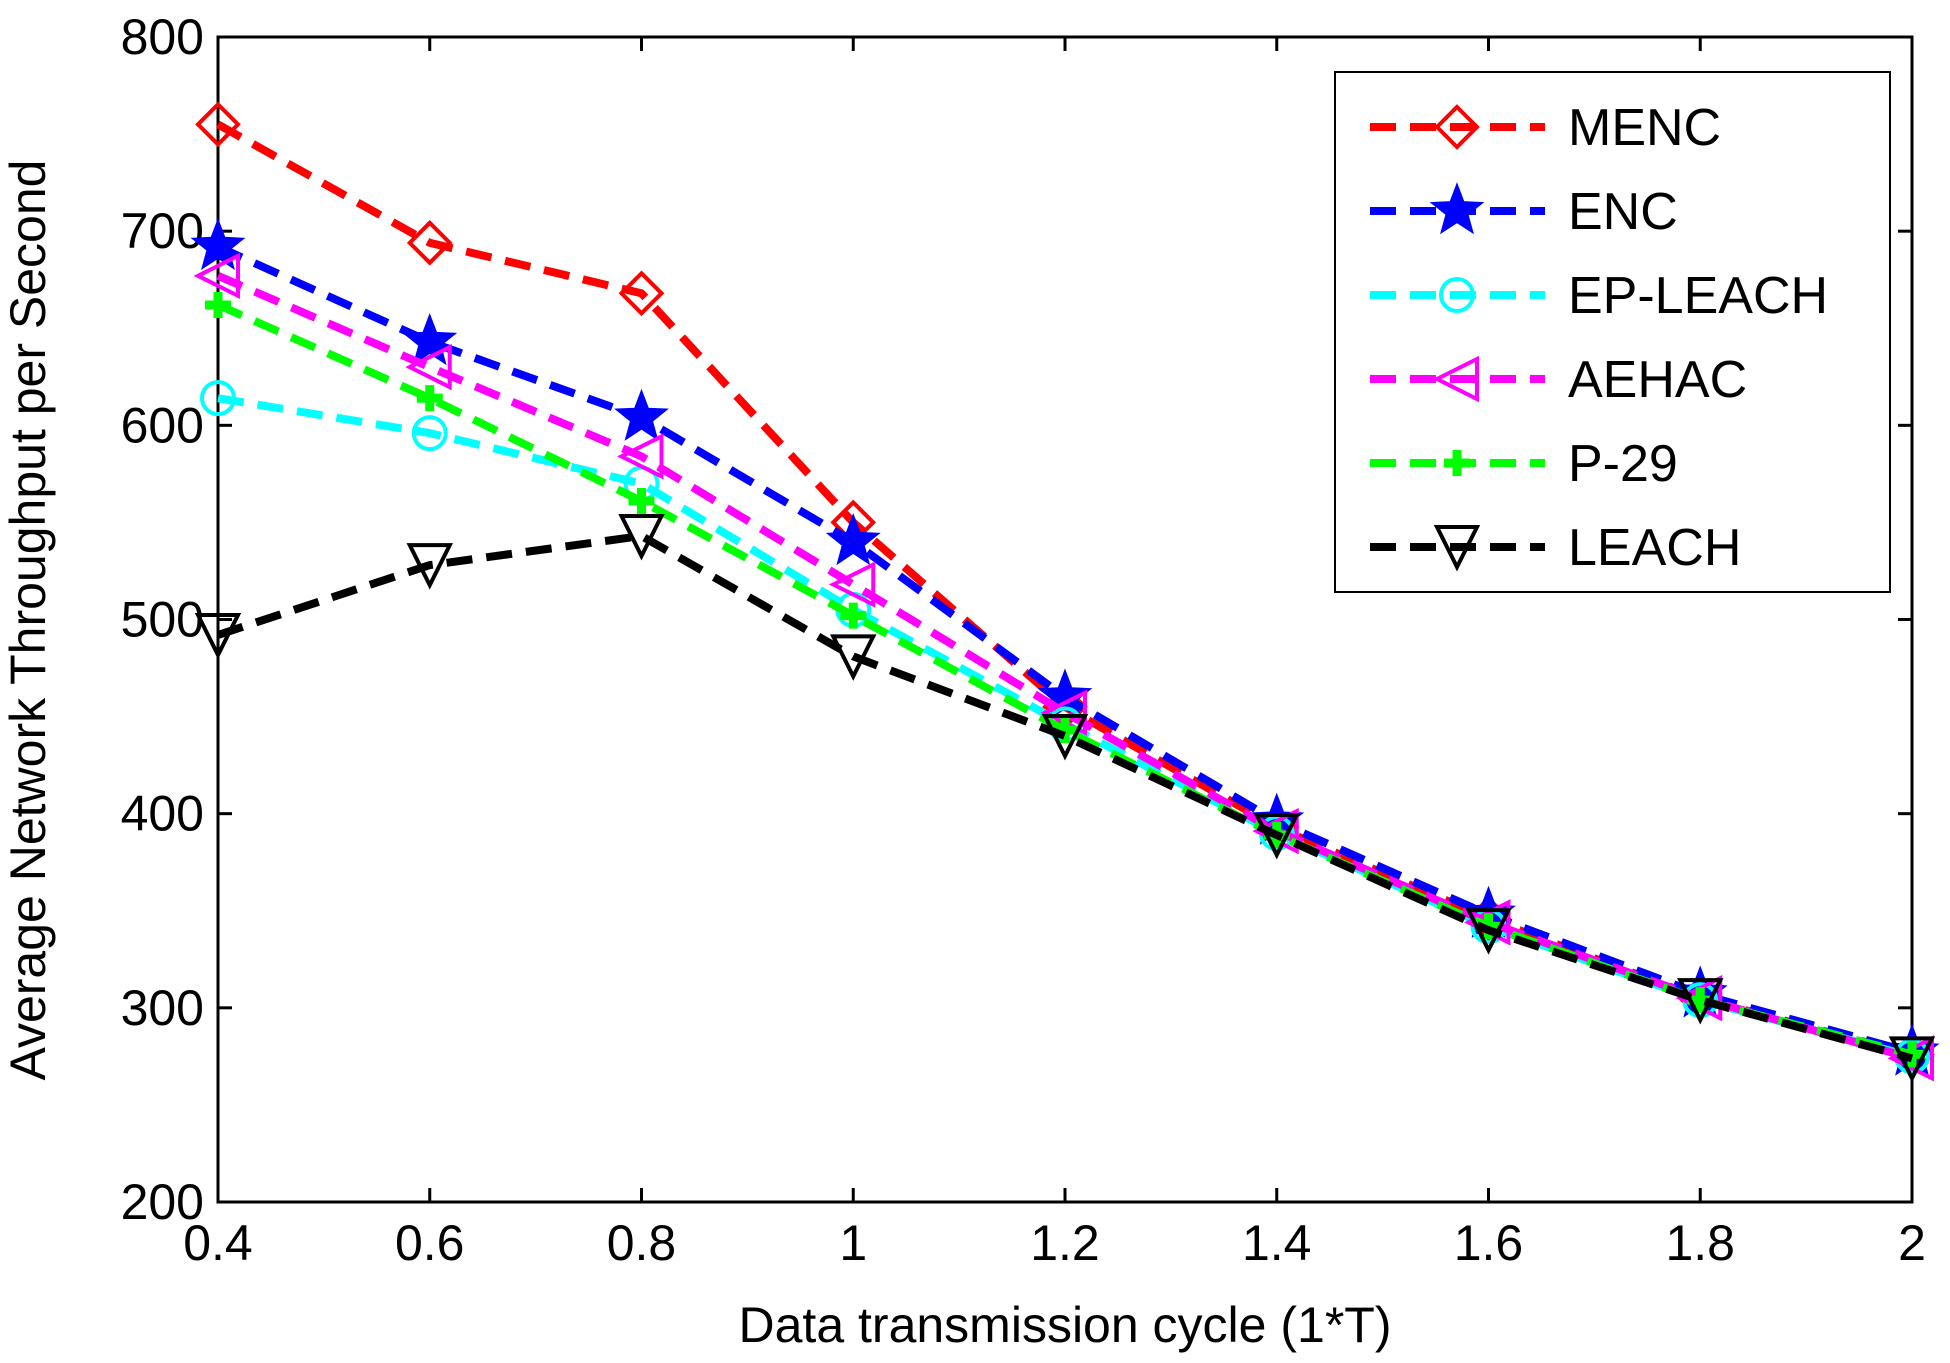 This screenshot has height=1363, width=1950. I want to click on legend-item-ep-leach: EP-LEACH, so click(1599, 296).